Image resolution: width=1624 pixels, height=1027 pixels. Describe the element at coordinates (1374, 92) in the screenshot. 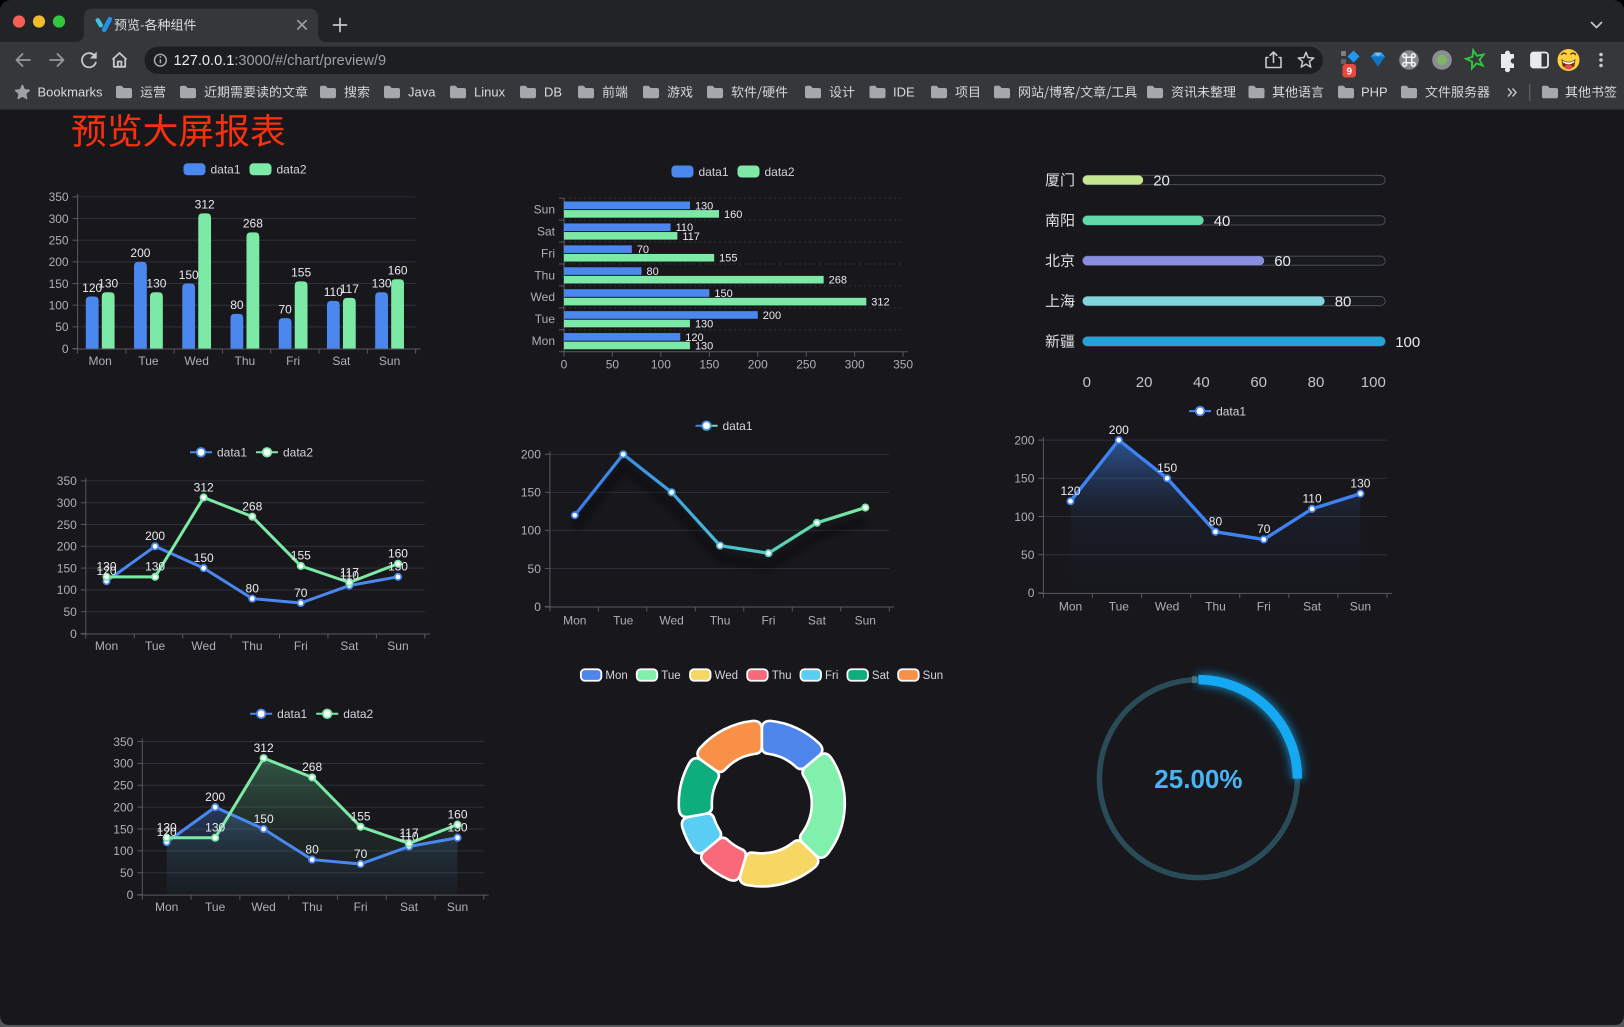

I see `svg-text: PHP` at that location.